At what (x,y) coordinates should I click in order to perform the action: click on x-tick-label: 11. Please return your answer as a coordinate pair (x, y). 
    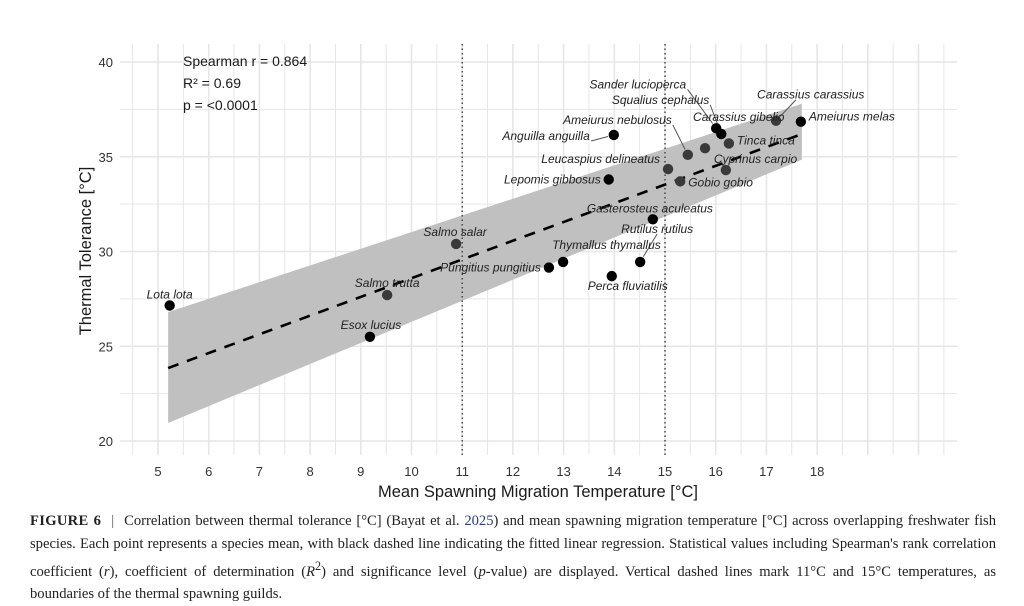
    Looking at the image, I should click on (462, 471).